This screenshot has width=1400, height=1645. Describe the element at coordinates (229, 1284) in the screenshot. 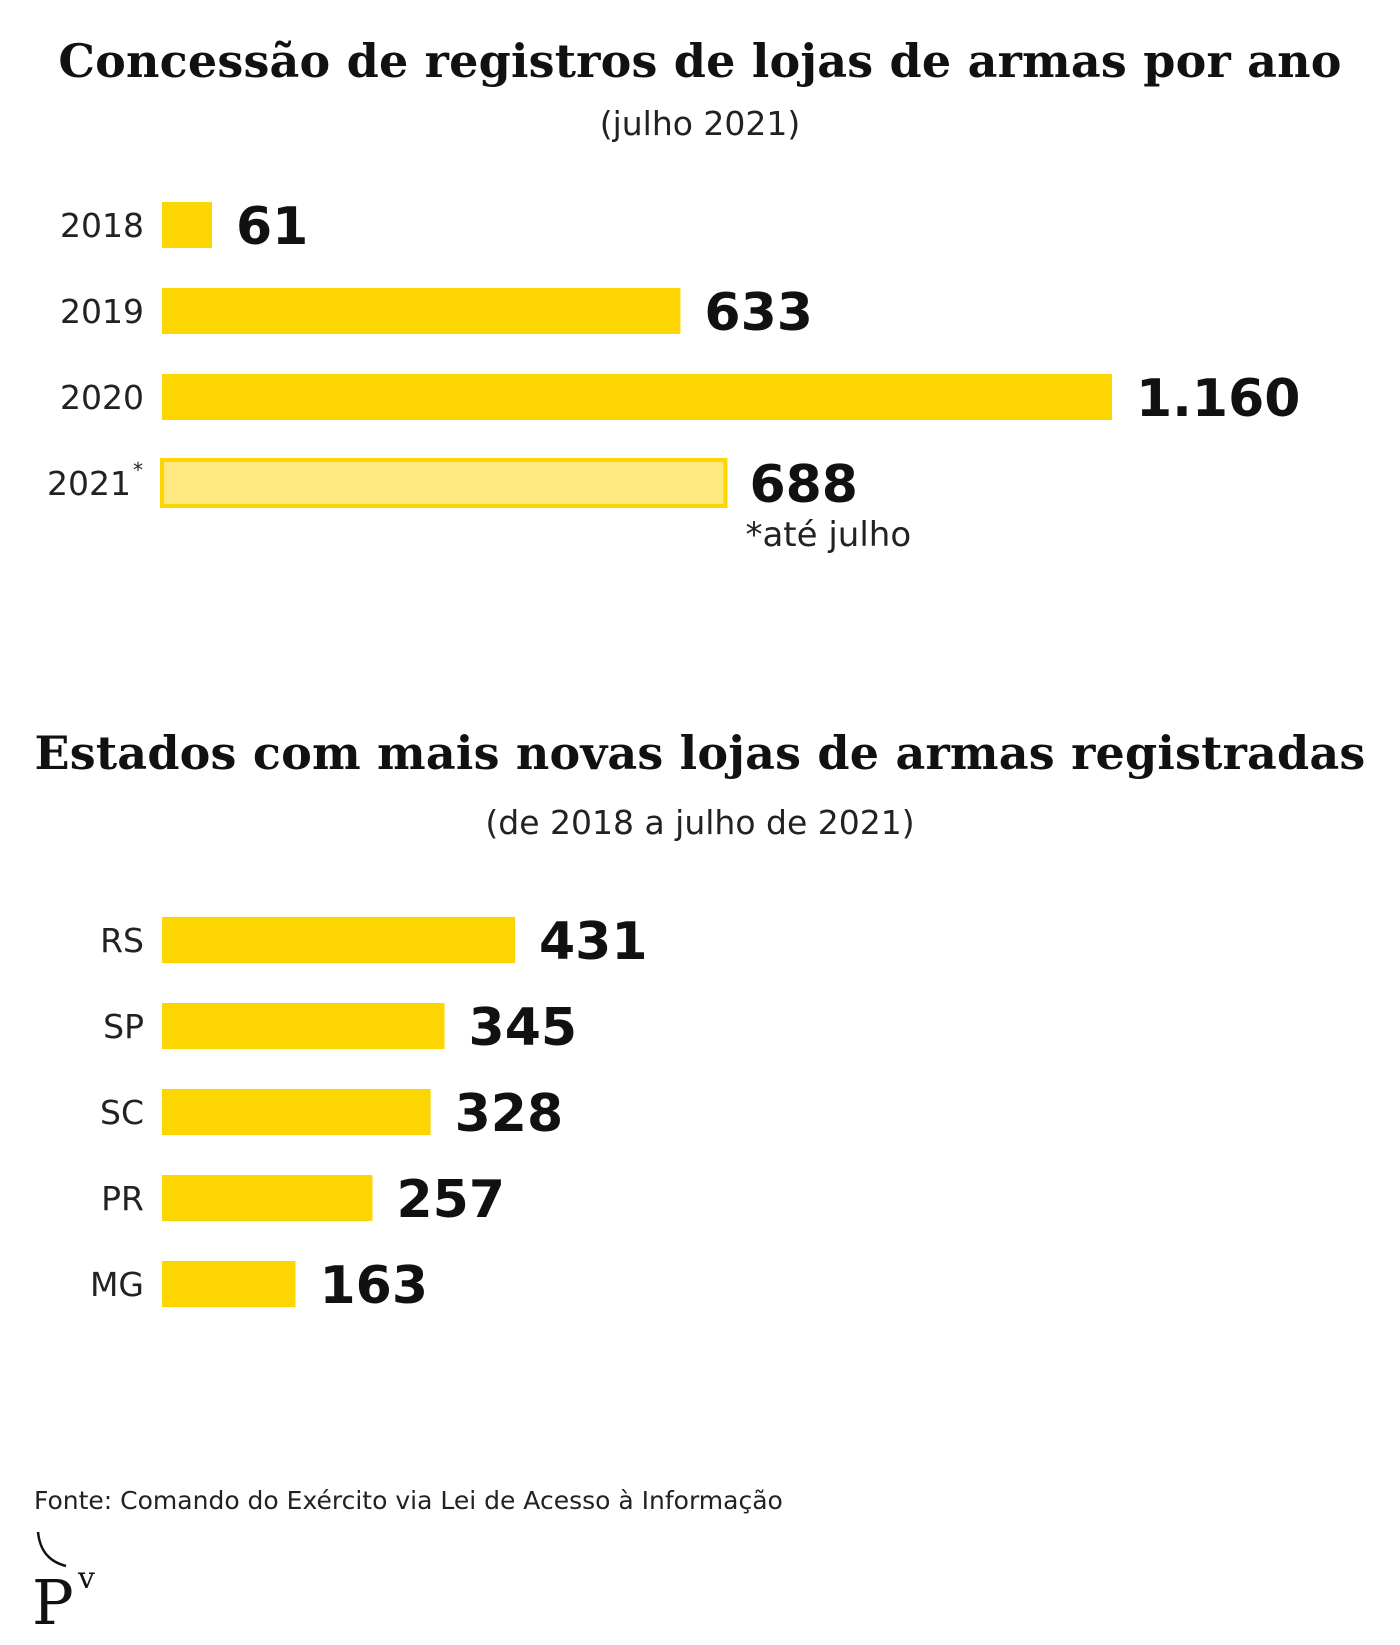

I see `bar-mg` at that location.